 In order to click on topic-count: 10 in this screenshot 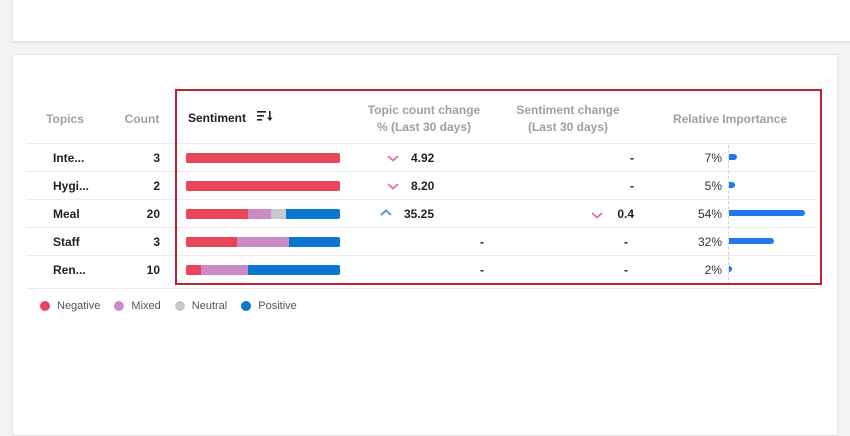, I will do `click(153, 270)`.